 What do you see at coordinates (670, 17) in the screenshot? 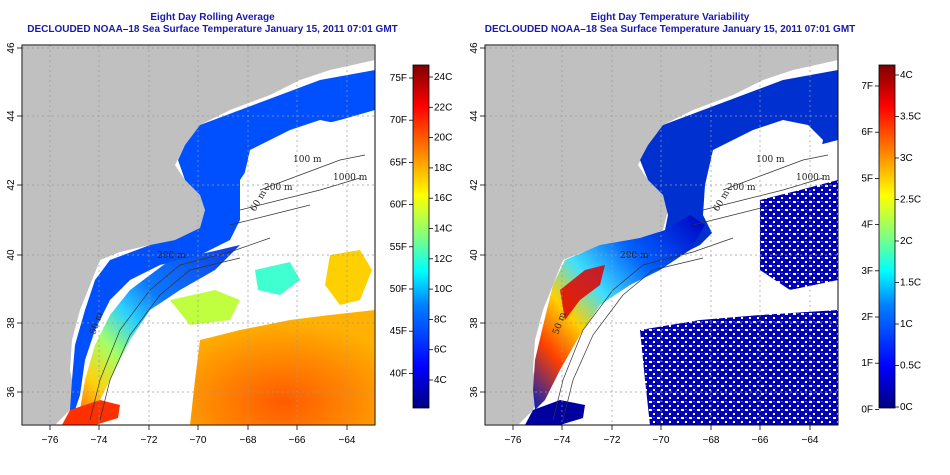
I see `title-right-line1: Eight Day Temperature Variability` at bounding box center [670, 17].